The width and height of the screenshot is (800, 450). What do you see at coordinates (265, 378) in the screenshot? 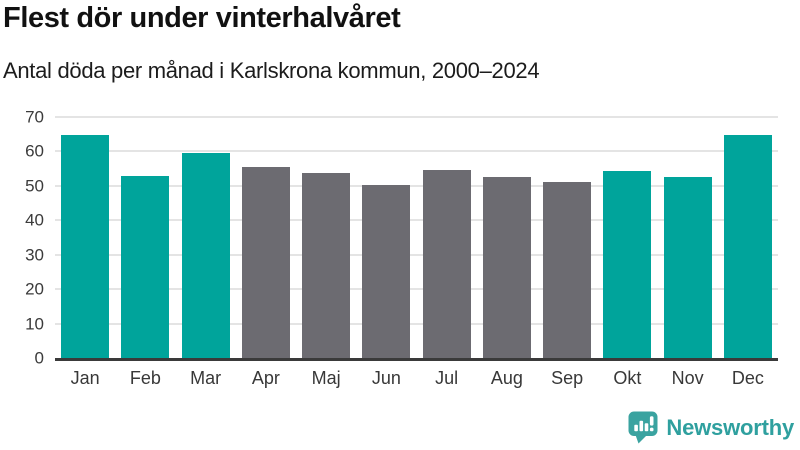
I see `x-tick-label-apr: Apr` at bounding box center [265, 378].